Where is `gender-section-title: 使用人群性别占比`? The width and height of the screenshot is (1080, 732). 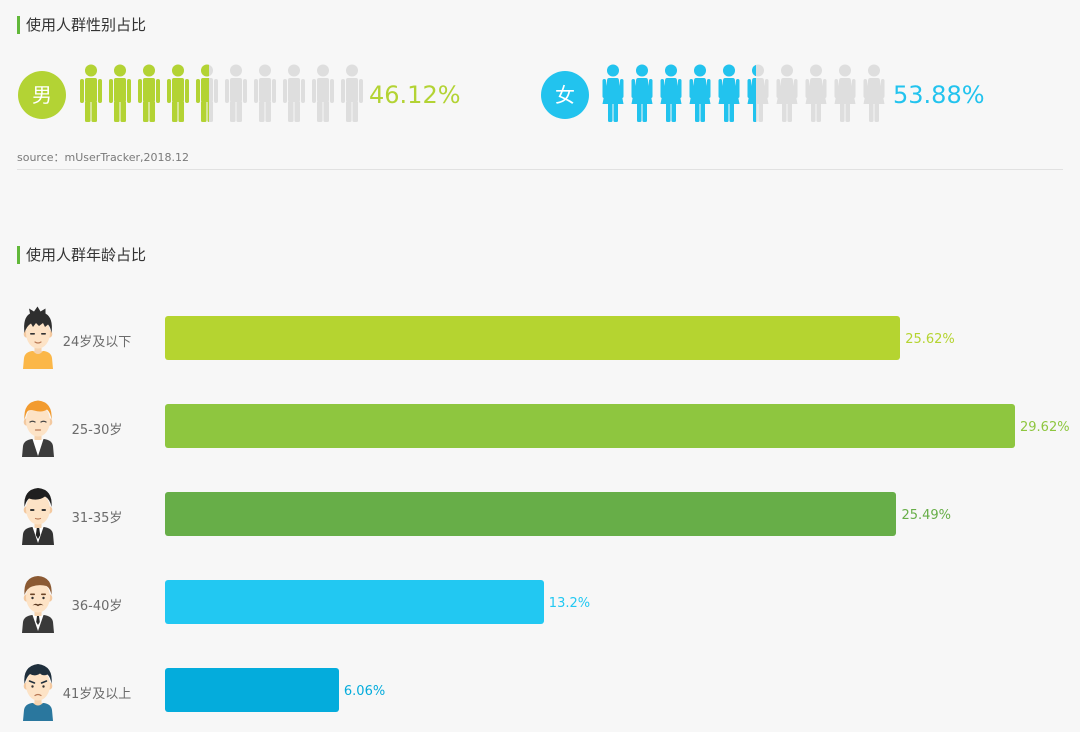 gender-section-title: 使用人群性别占比 is located at coordinates (167, 25).